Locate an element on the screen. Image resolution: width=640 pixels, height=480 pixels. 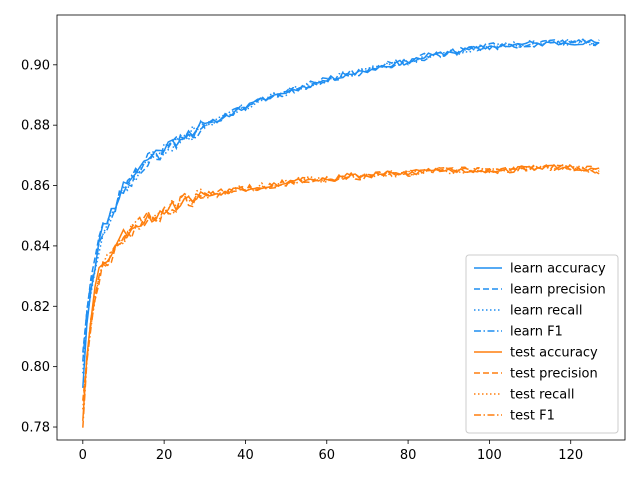
legend-label: learn recall is located at coordinates (546, 311).